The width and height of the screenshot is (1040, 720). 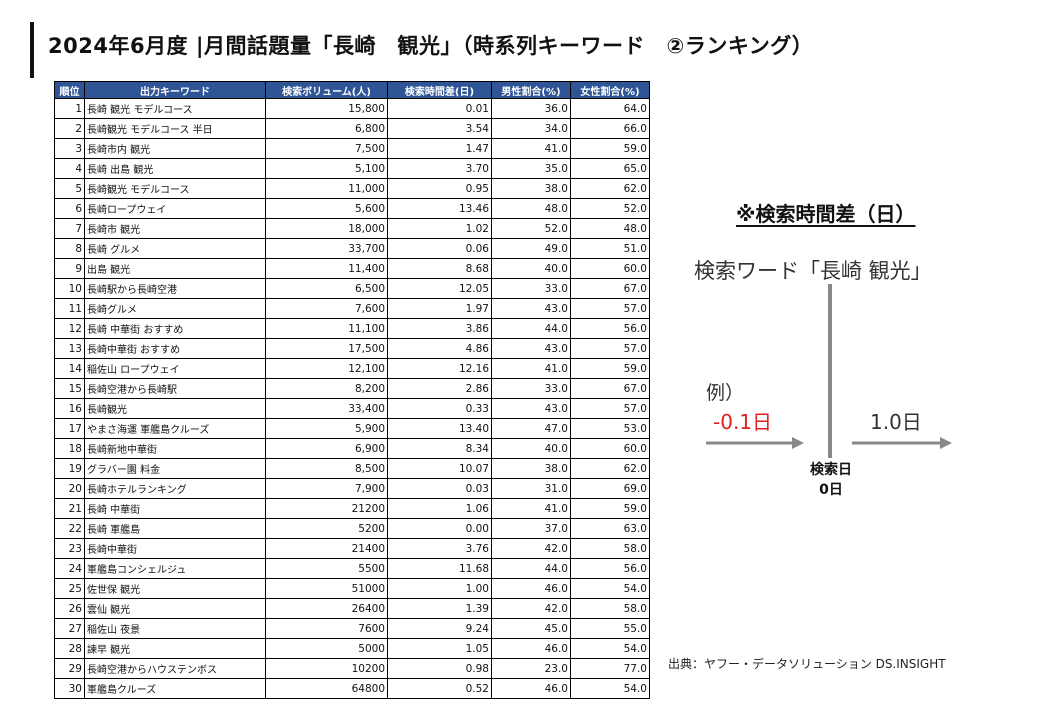 What do you see at coordinates (439, 328) in the screenshot?
I see `cell-time-diff: 3.86` at bounding box center [439, 328].